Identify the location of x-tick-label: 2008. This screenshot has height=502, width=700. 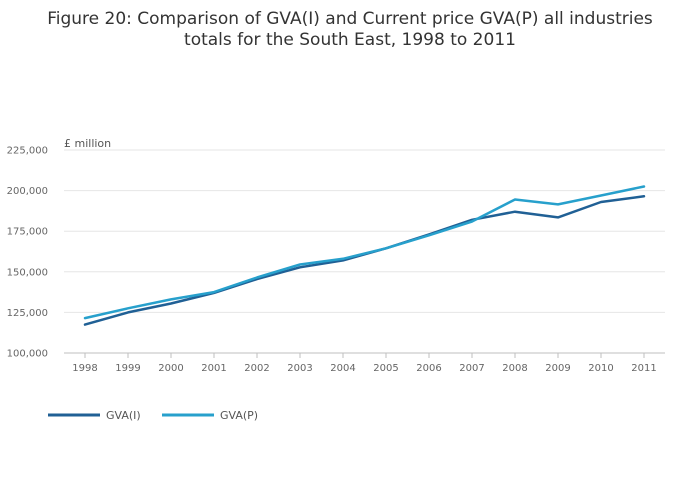
(514, 368).